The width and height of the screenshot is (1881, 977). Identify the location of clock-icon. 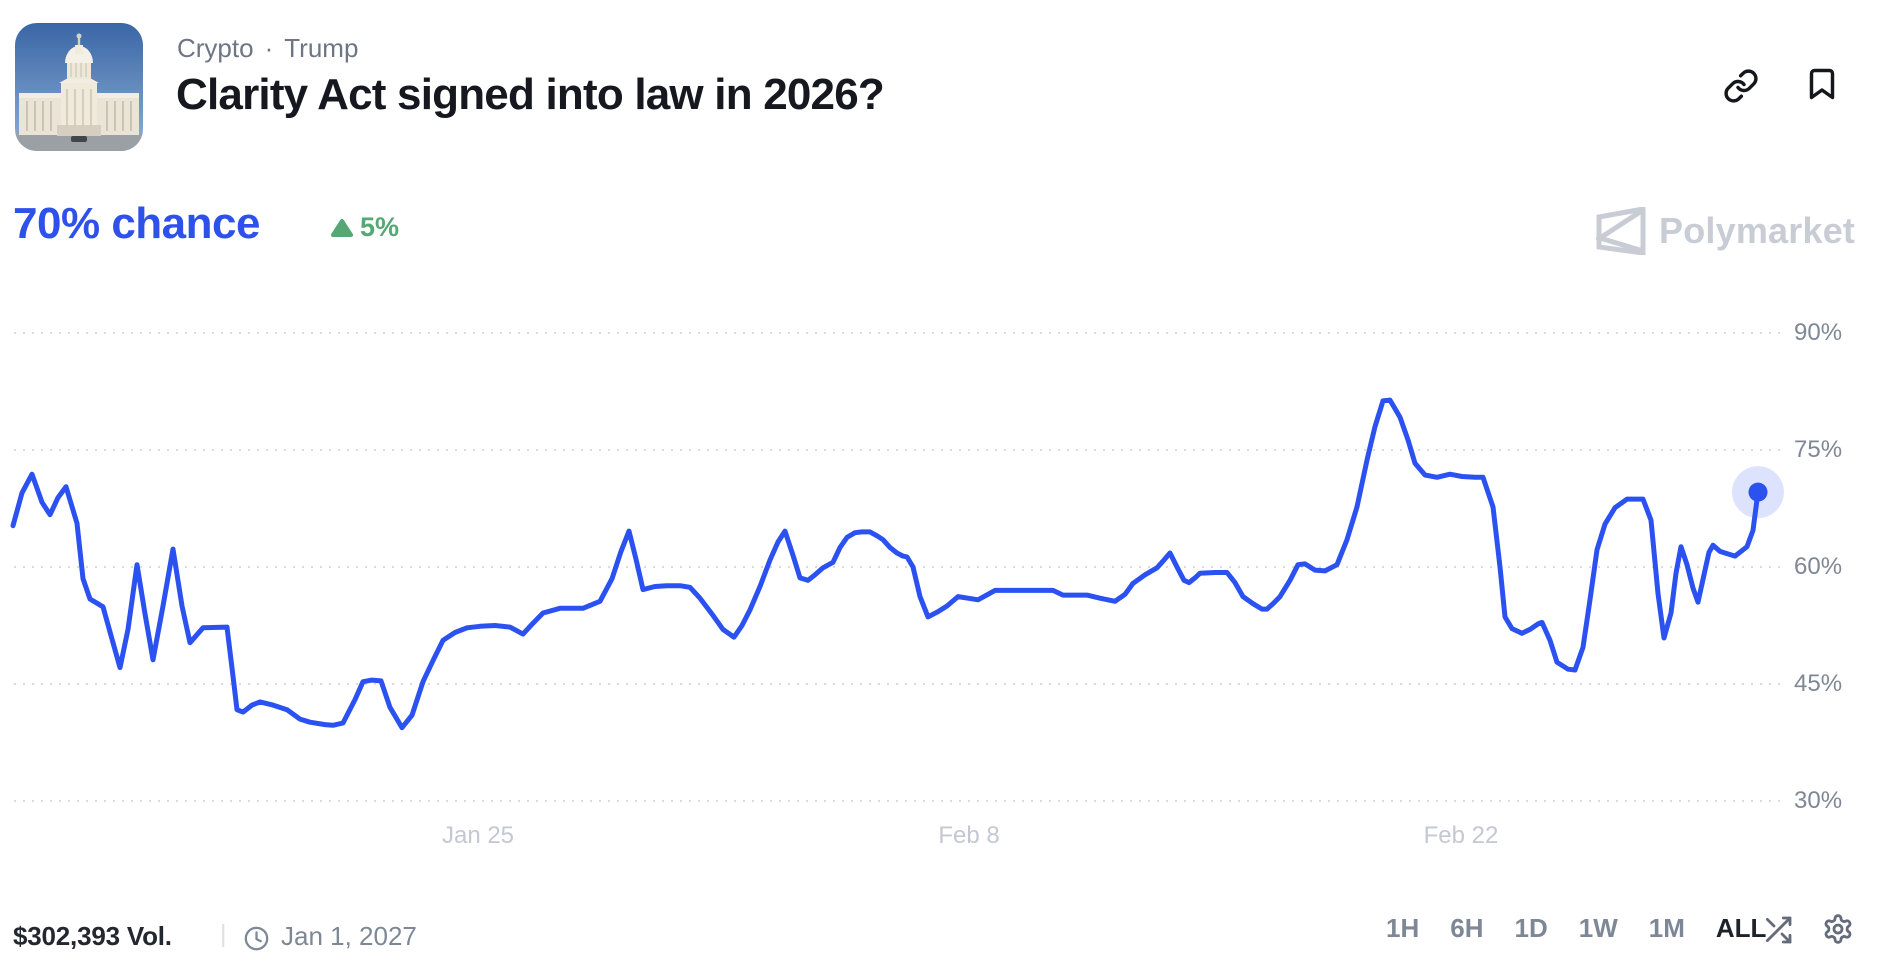
(256, 938).